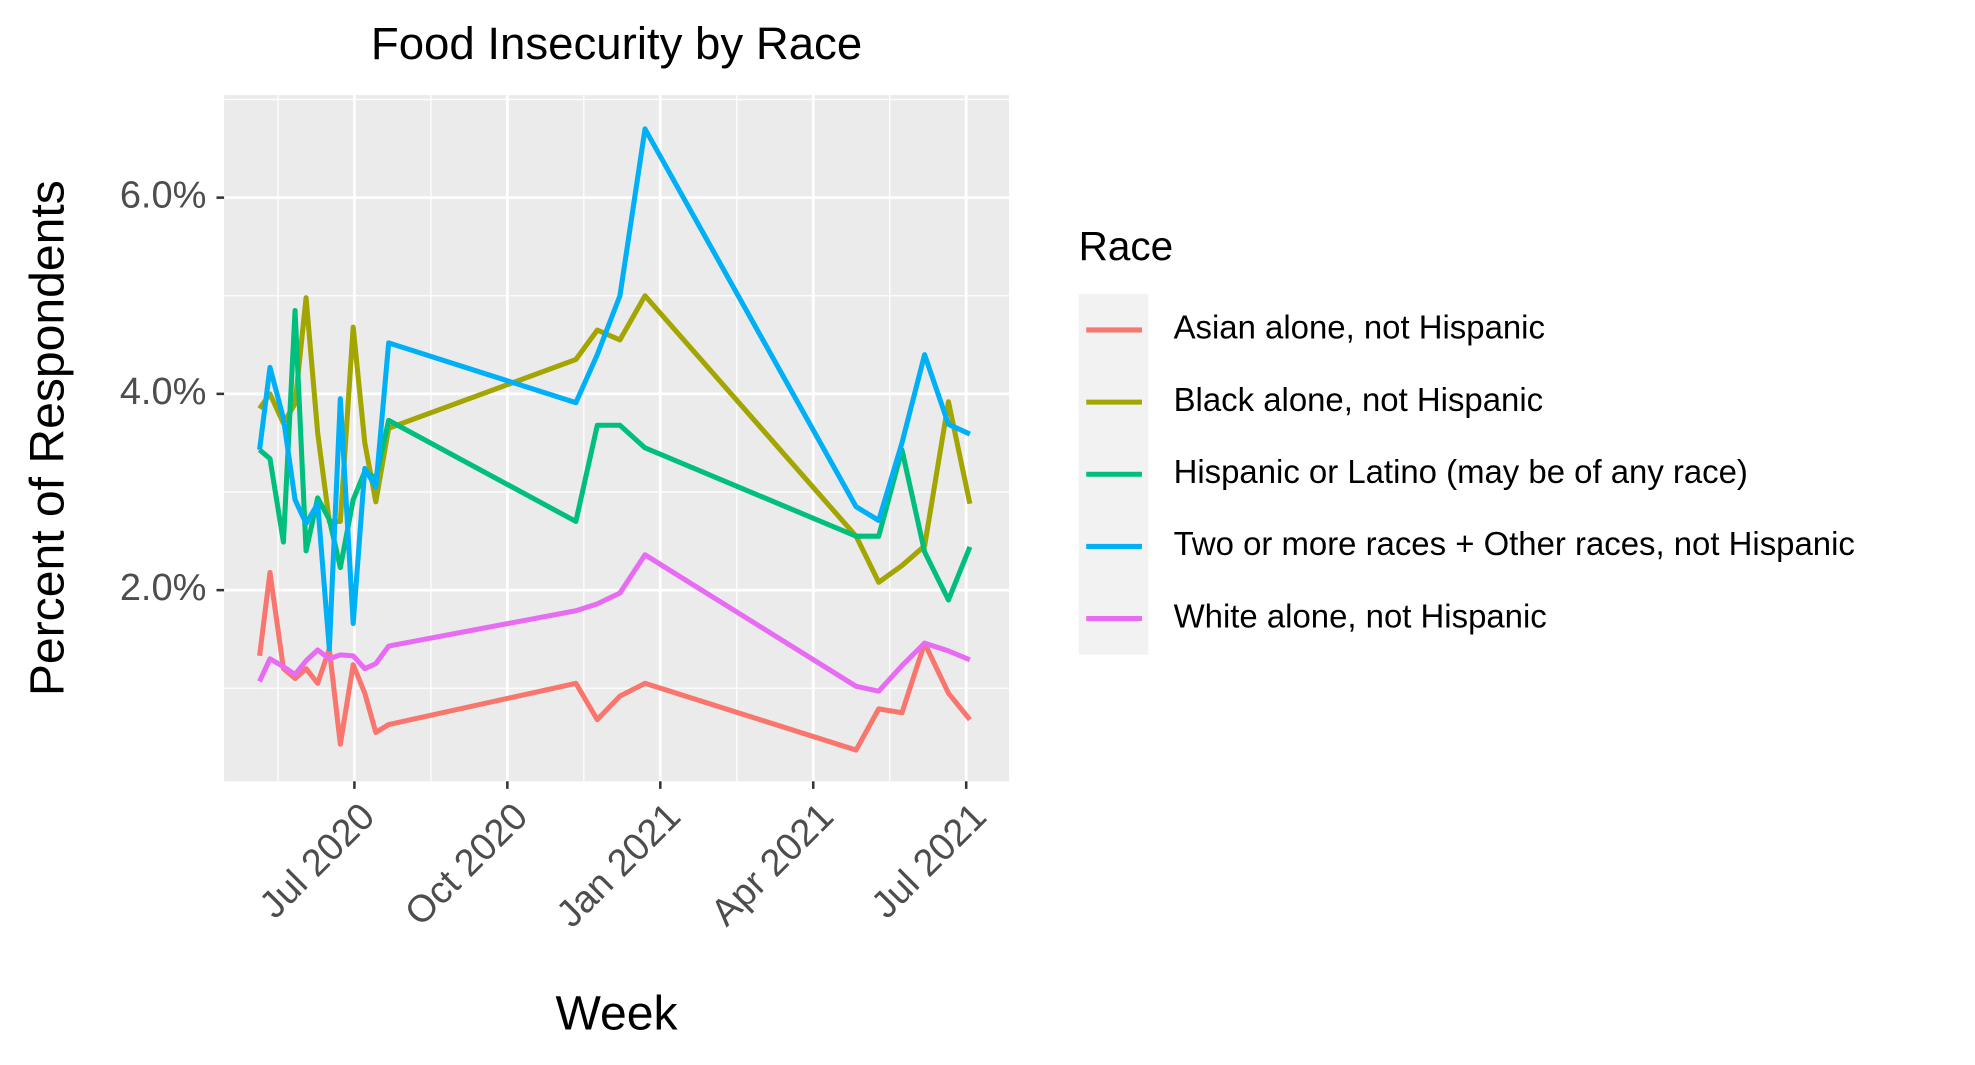 Image resolution: width=1975 pixels, height=1065 pixels. Describe the element at coordinates (616, 43) in the screenshot. I see `chart-title: Food Insecurity by Race` at that location.